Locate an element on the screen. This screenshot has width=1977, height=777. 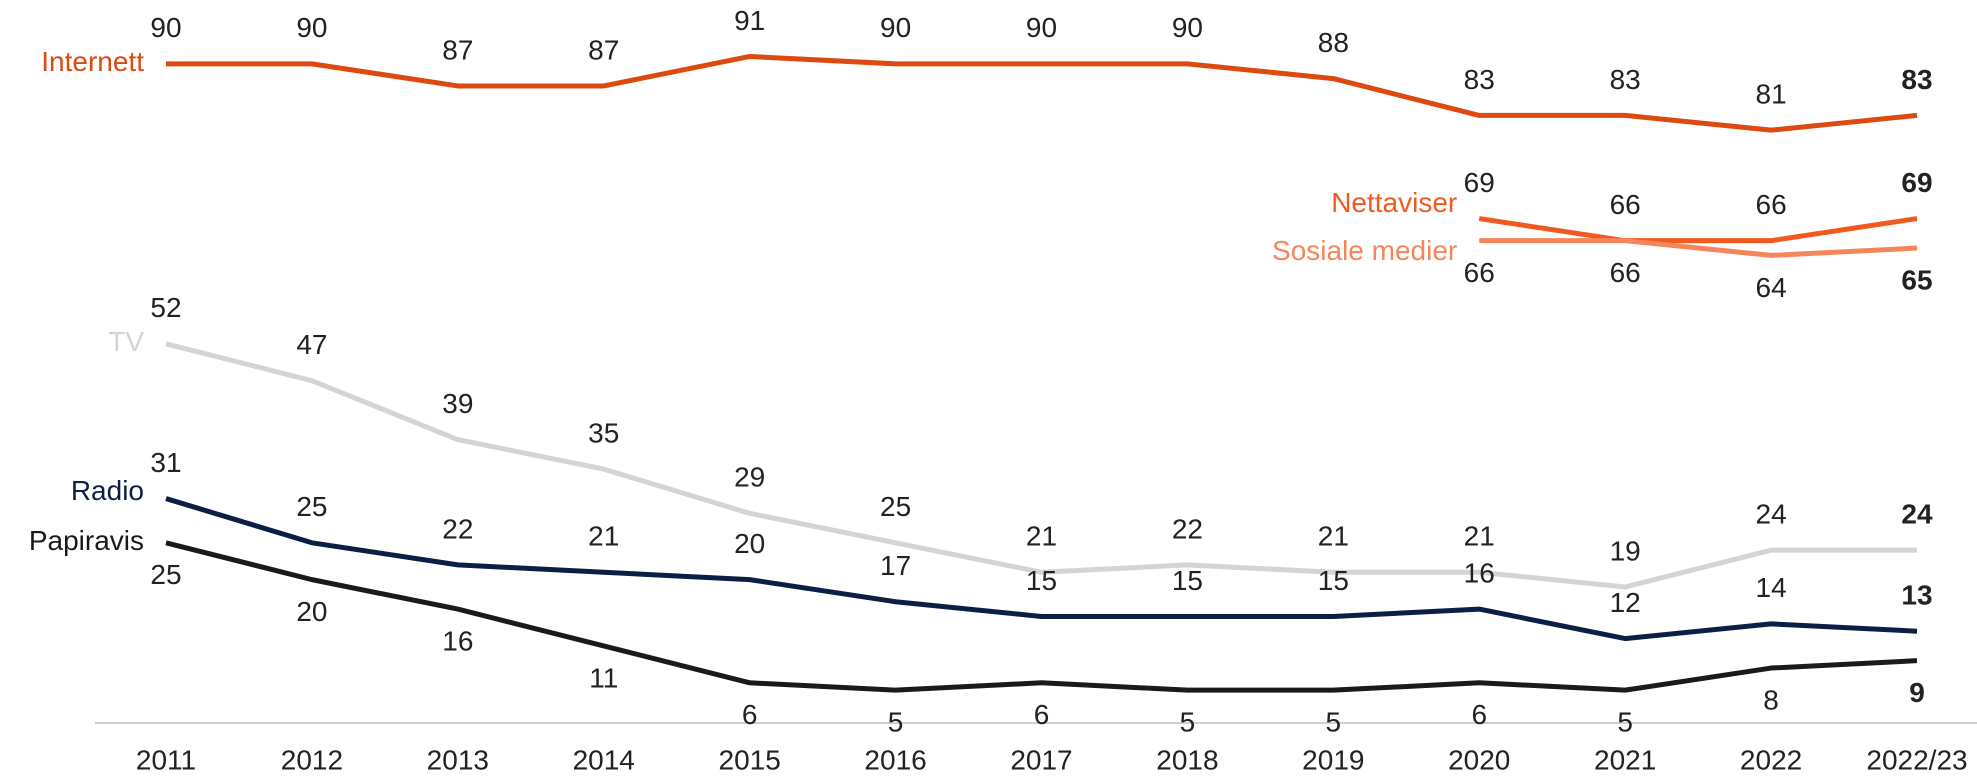
series-label: Papiravis is located at coordinates (86, 540).